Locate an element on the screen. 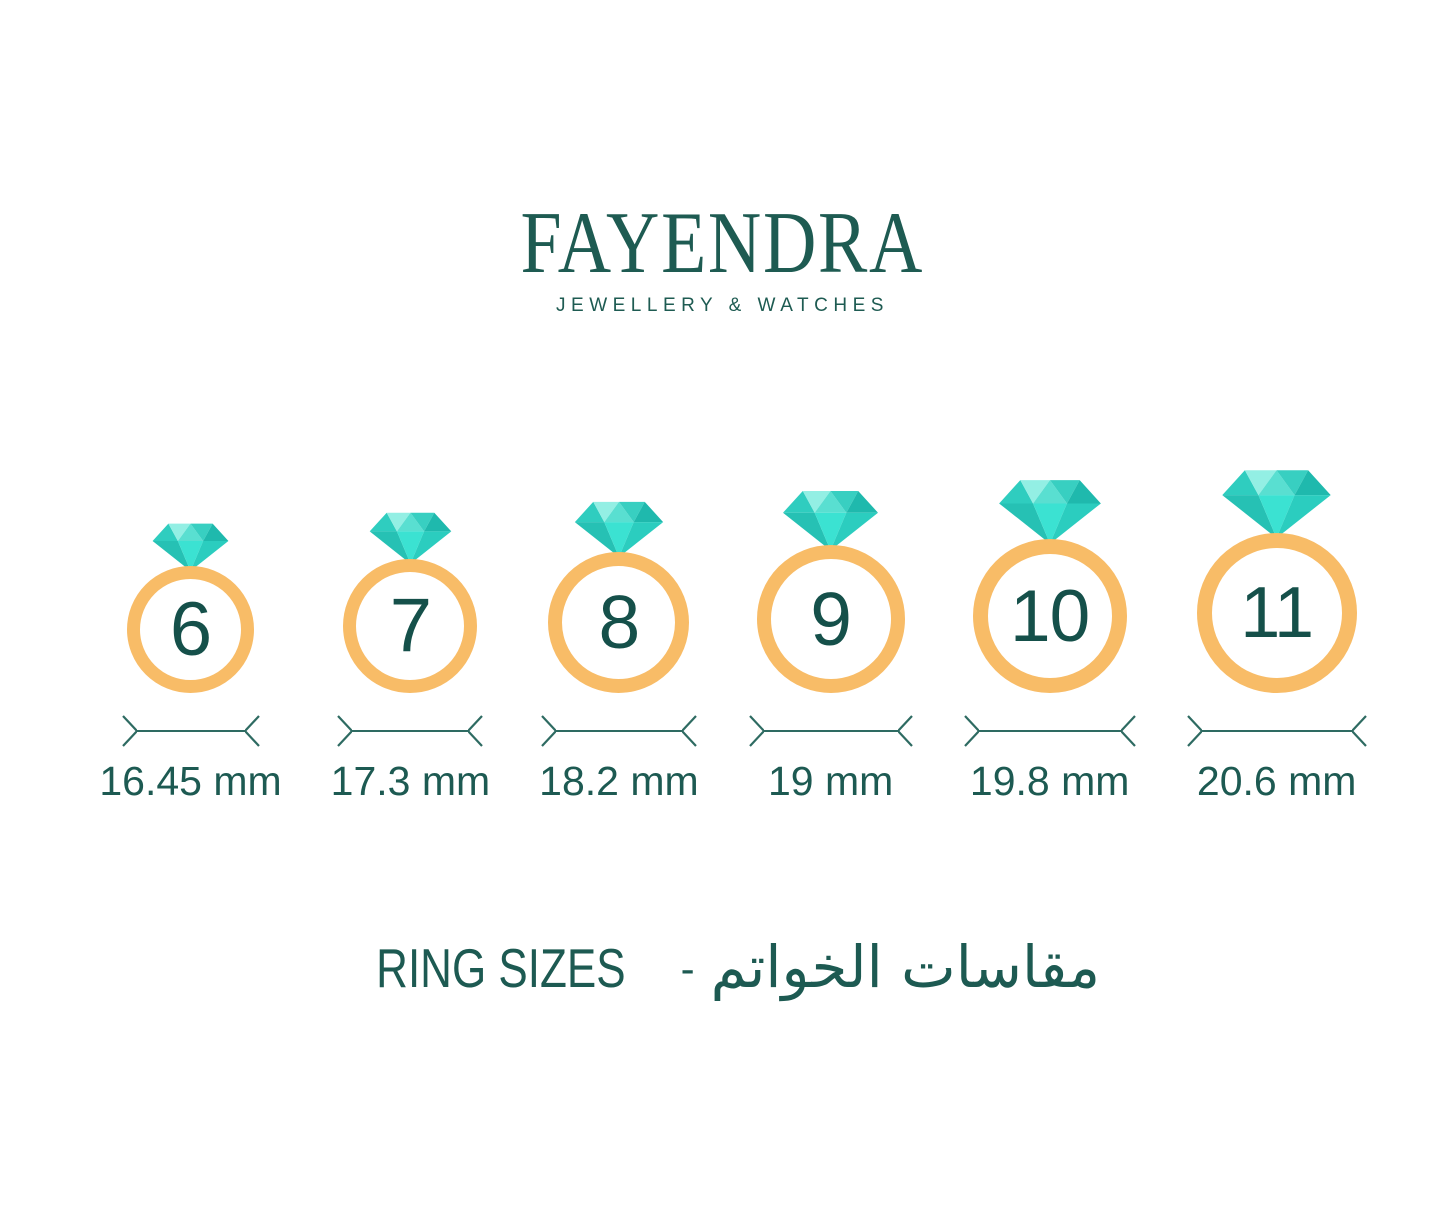 This screenshot has height=1205, width=1445. ring-item-size-6: 6 16.45 mm is located at coordinates (190, 663).